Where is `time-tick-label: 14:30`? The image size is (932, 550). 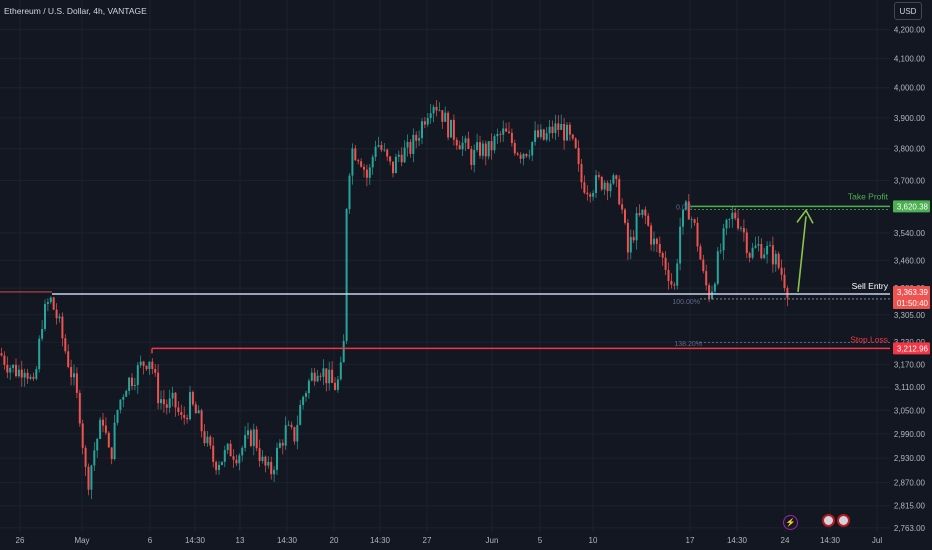 time-tick-label: 14:30 is located at coordinates (195, 540).